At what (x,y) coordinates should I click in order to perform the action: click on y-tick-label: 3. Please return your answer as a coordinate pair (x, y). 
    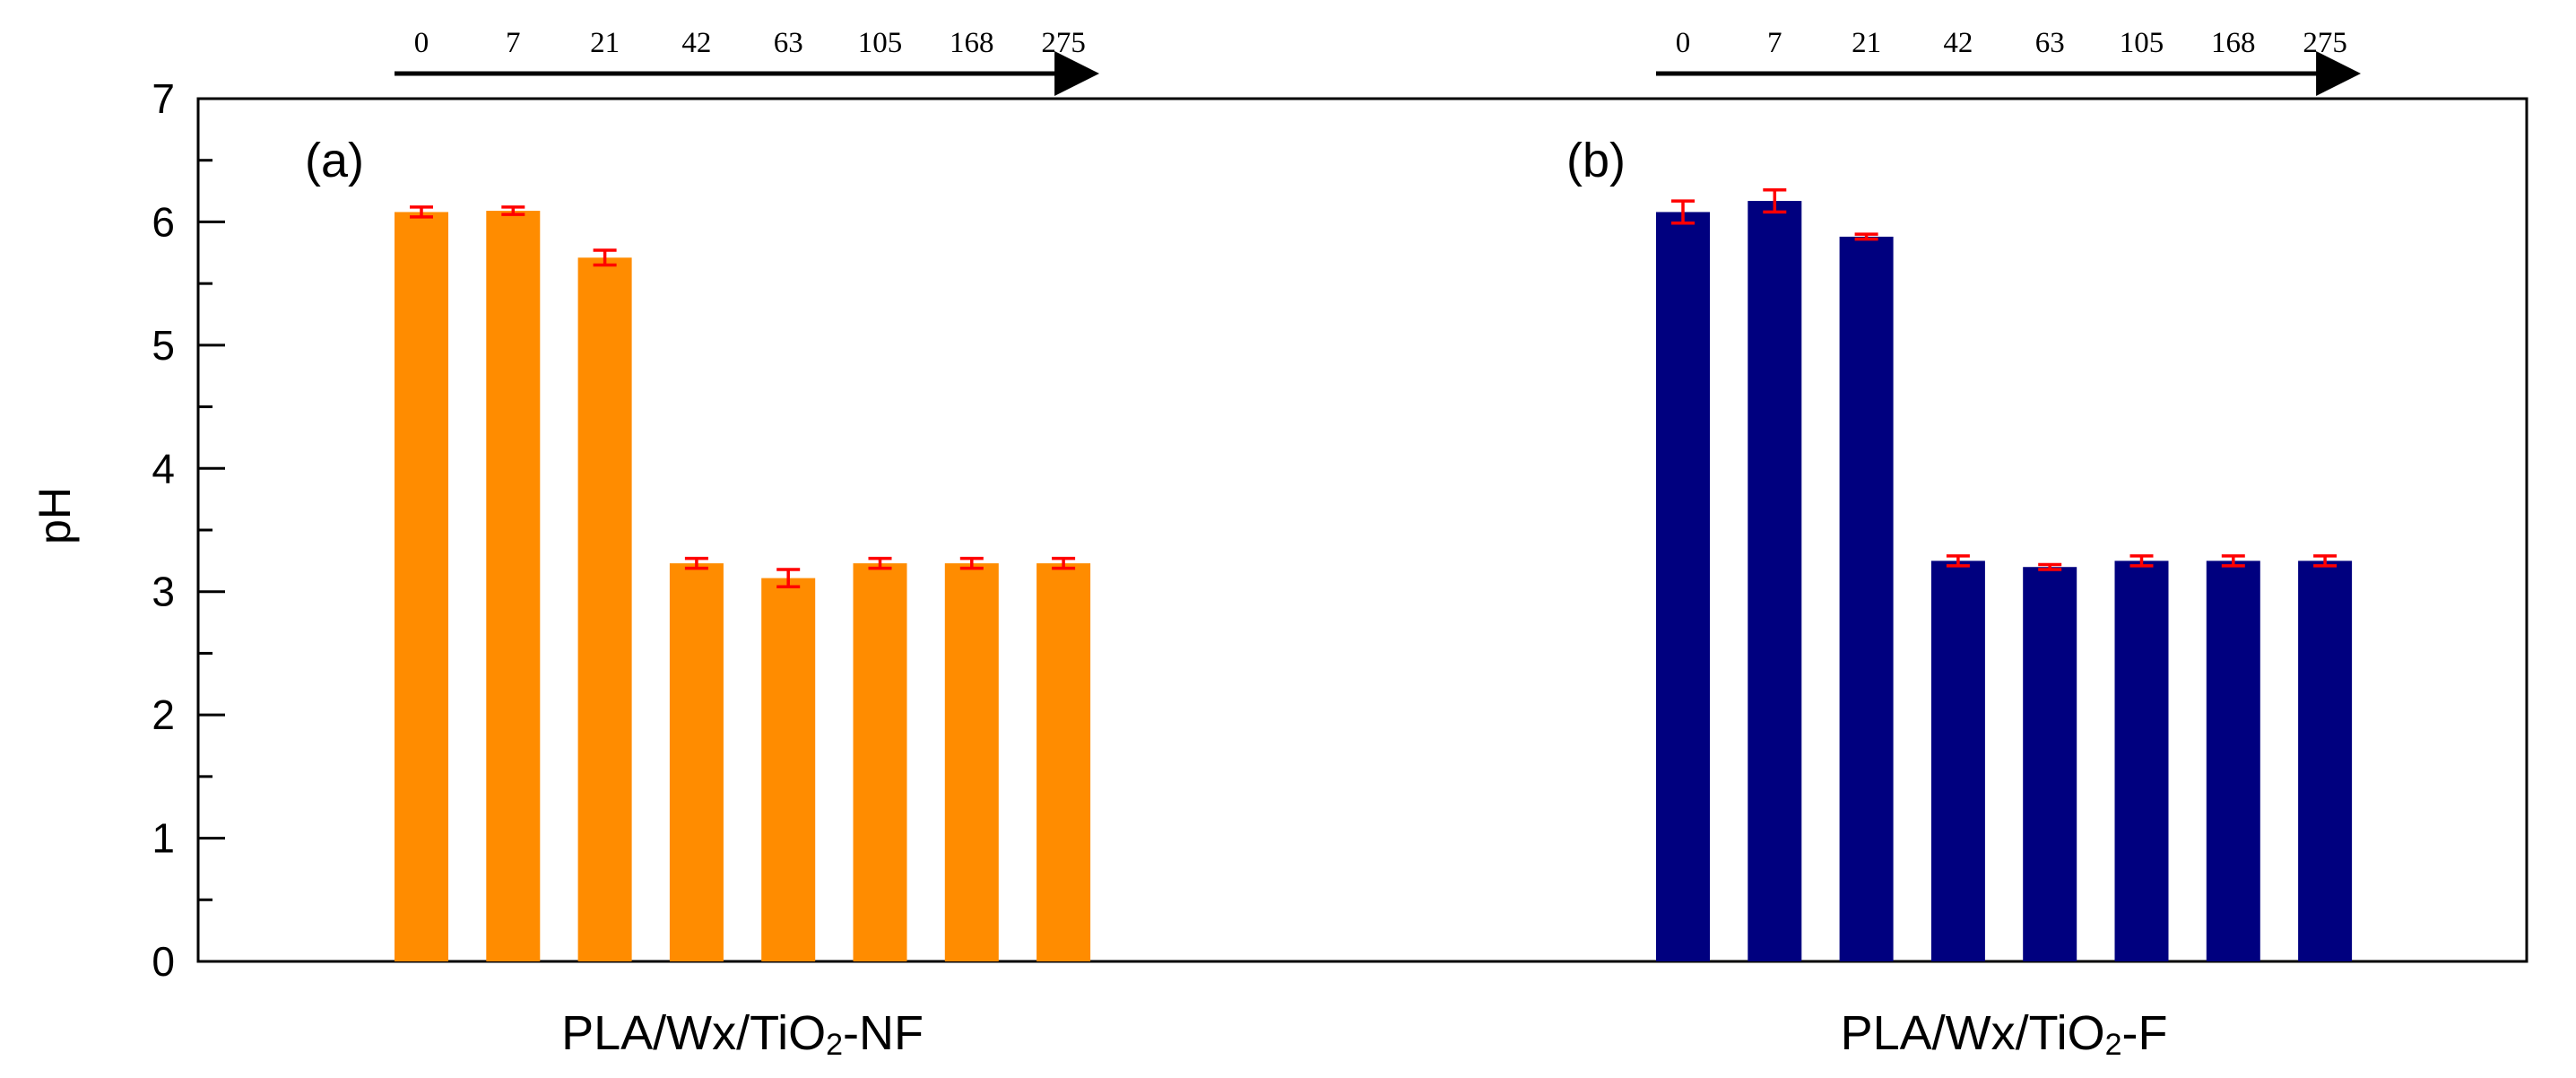
    Looking at the image, I should click on (163, 592).